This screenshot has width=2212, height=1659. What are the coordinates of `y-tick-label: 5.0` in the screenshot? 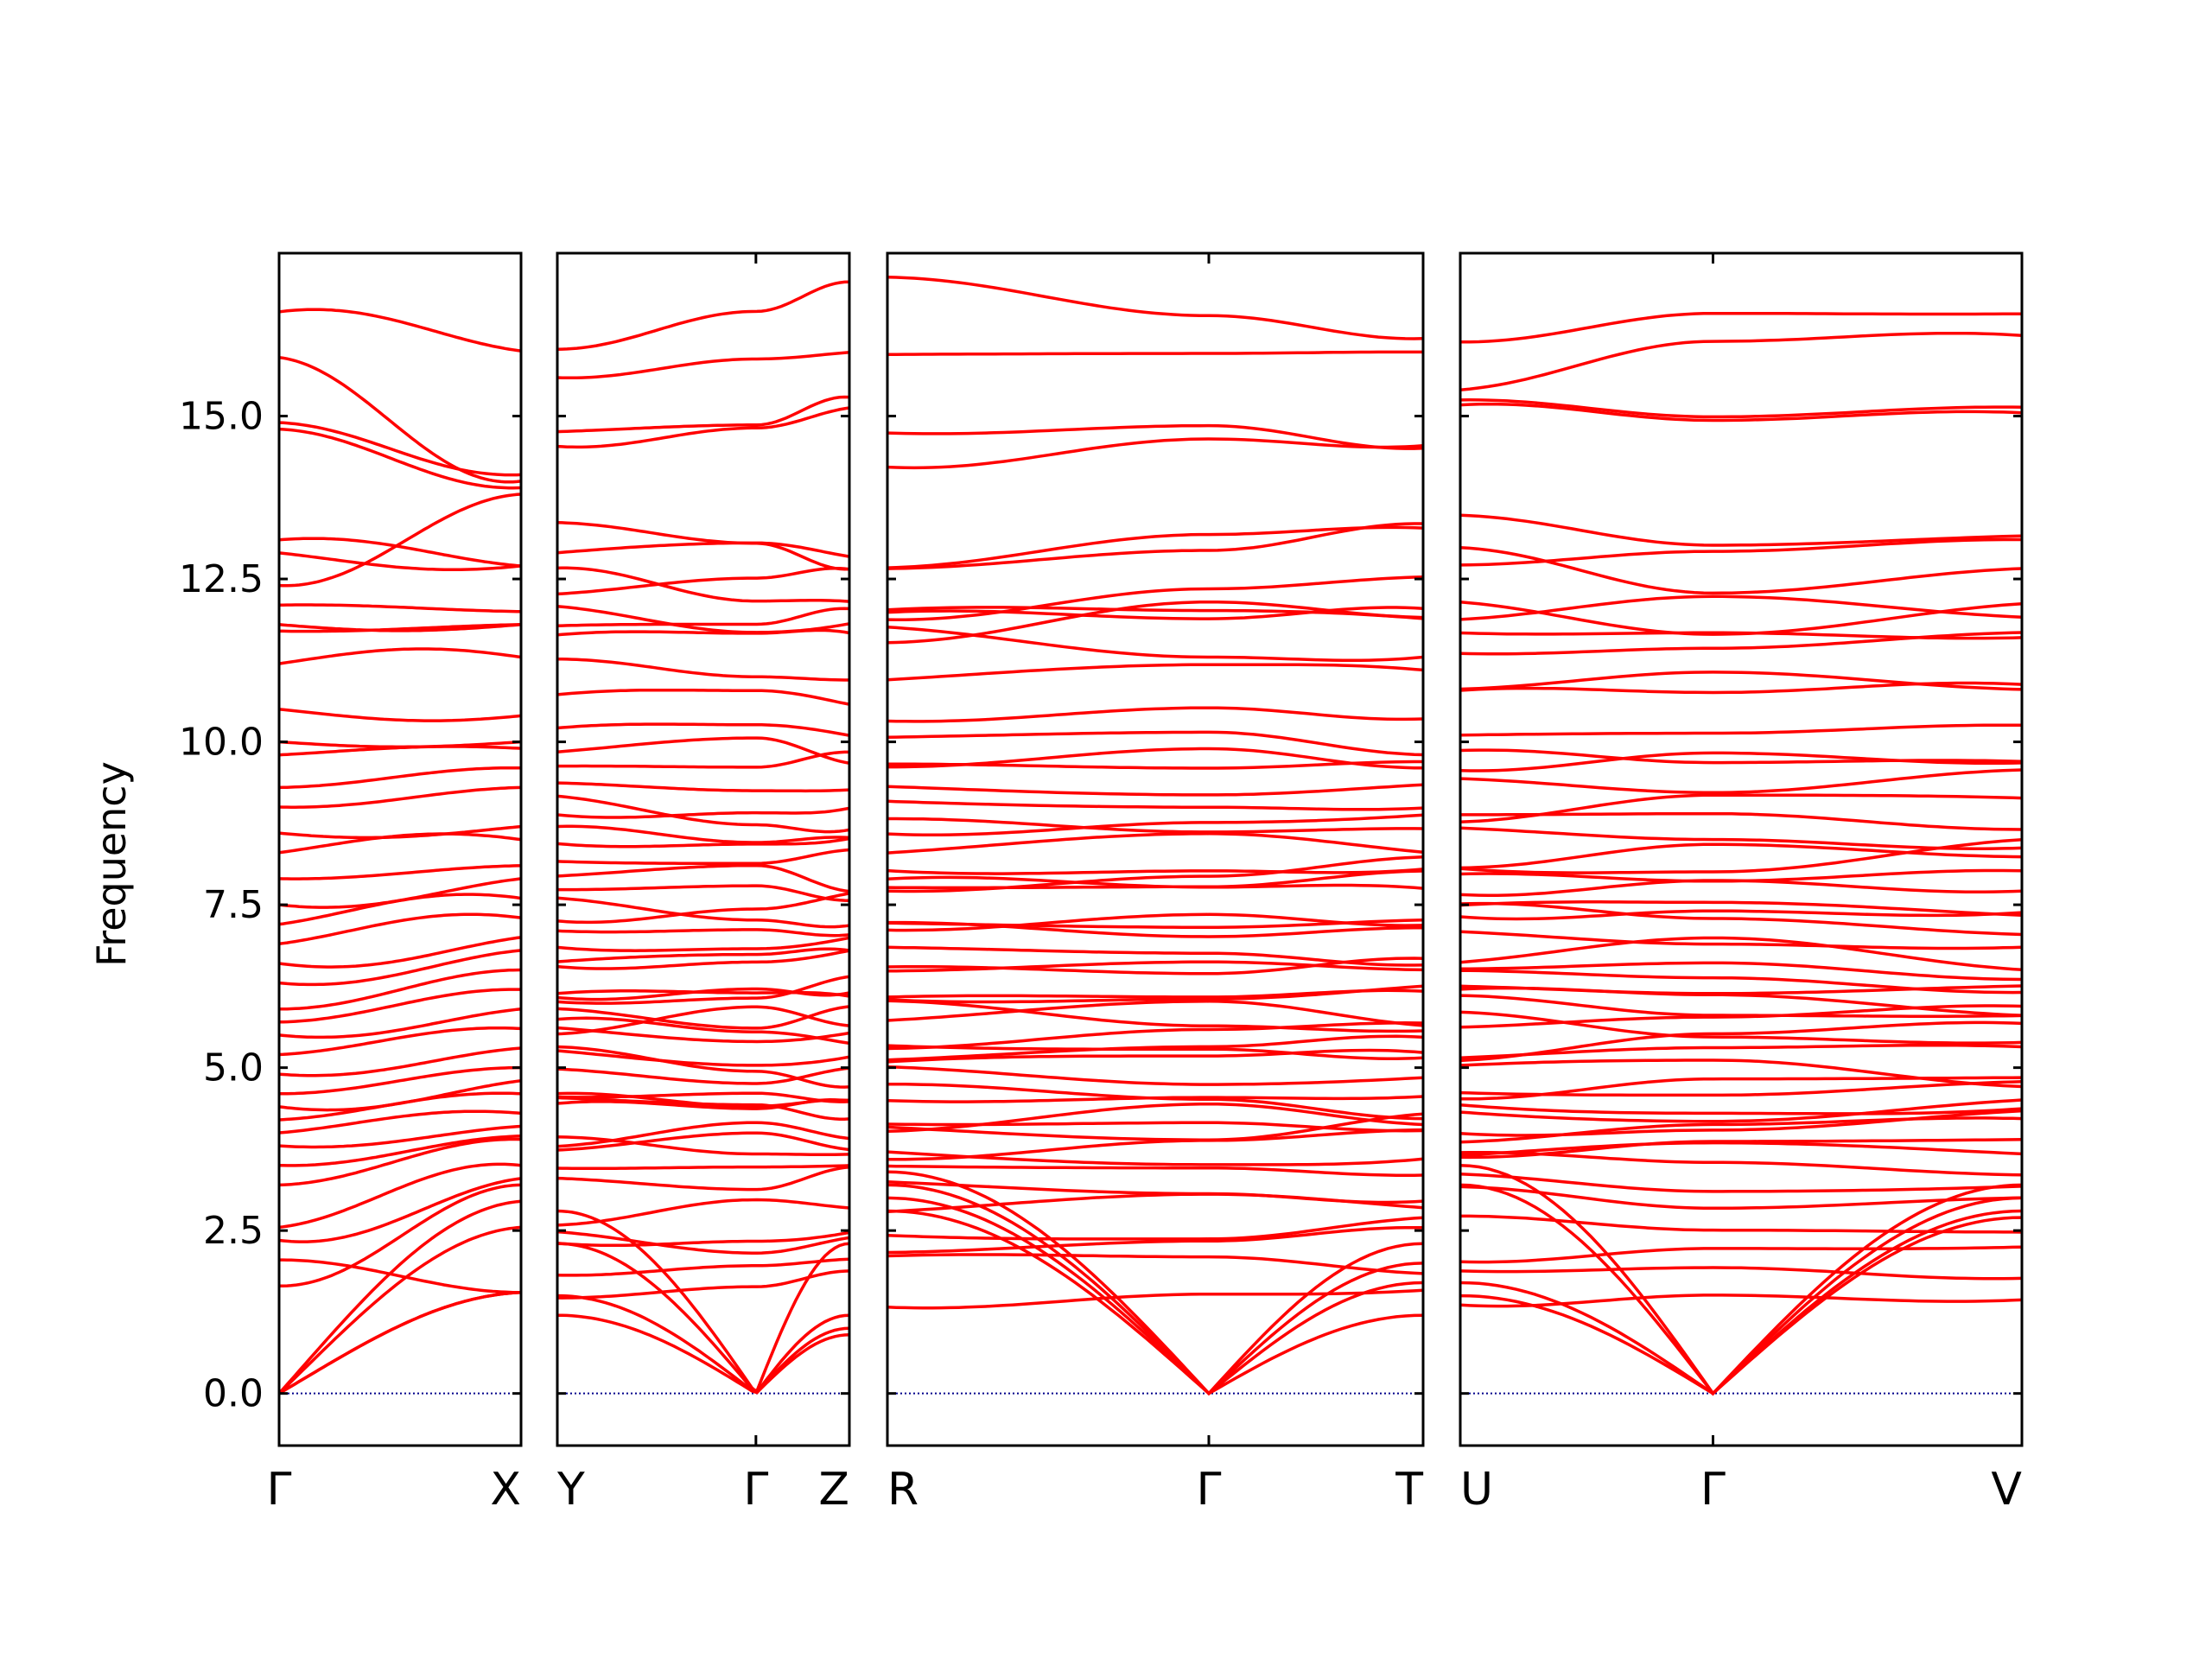 It's located at (233, 1068).